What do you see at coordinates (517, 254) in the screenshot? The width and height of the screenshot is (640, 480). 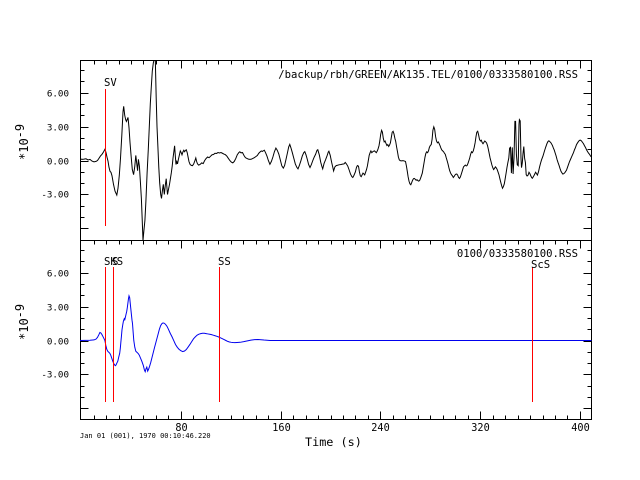 I see `bottom-fileid-text: 0100/0333580100.RSS` at bounding box center [517, 254].